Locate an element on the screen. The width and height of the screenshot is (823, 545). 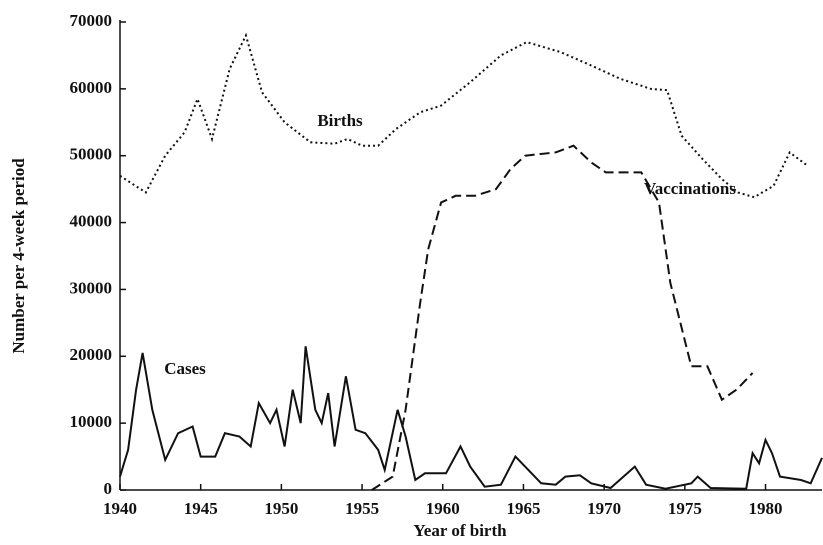
y-tick-label: 10000 is located at coordinates (91, 421).